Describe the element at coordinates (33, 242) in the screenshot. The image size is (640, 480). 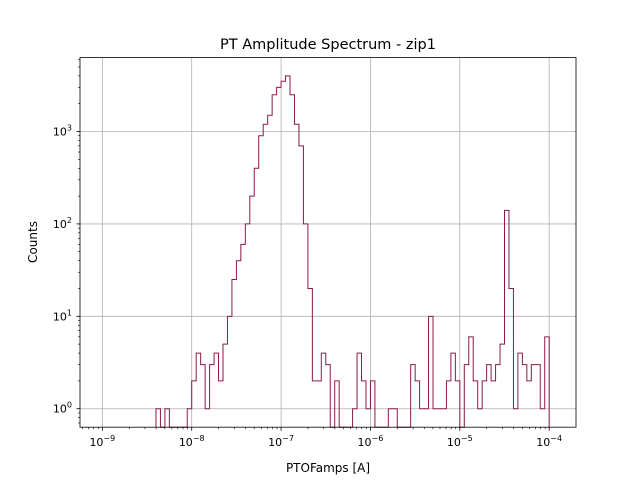
I see `y-axis-label: Counts` at that location.